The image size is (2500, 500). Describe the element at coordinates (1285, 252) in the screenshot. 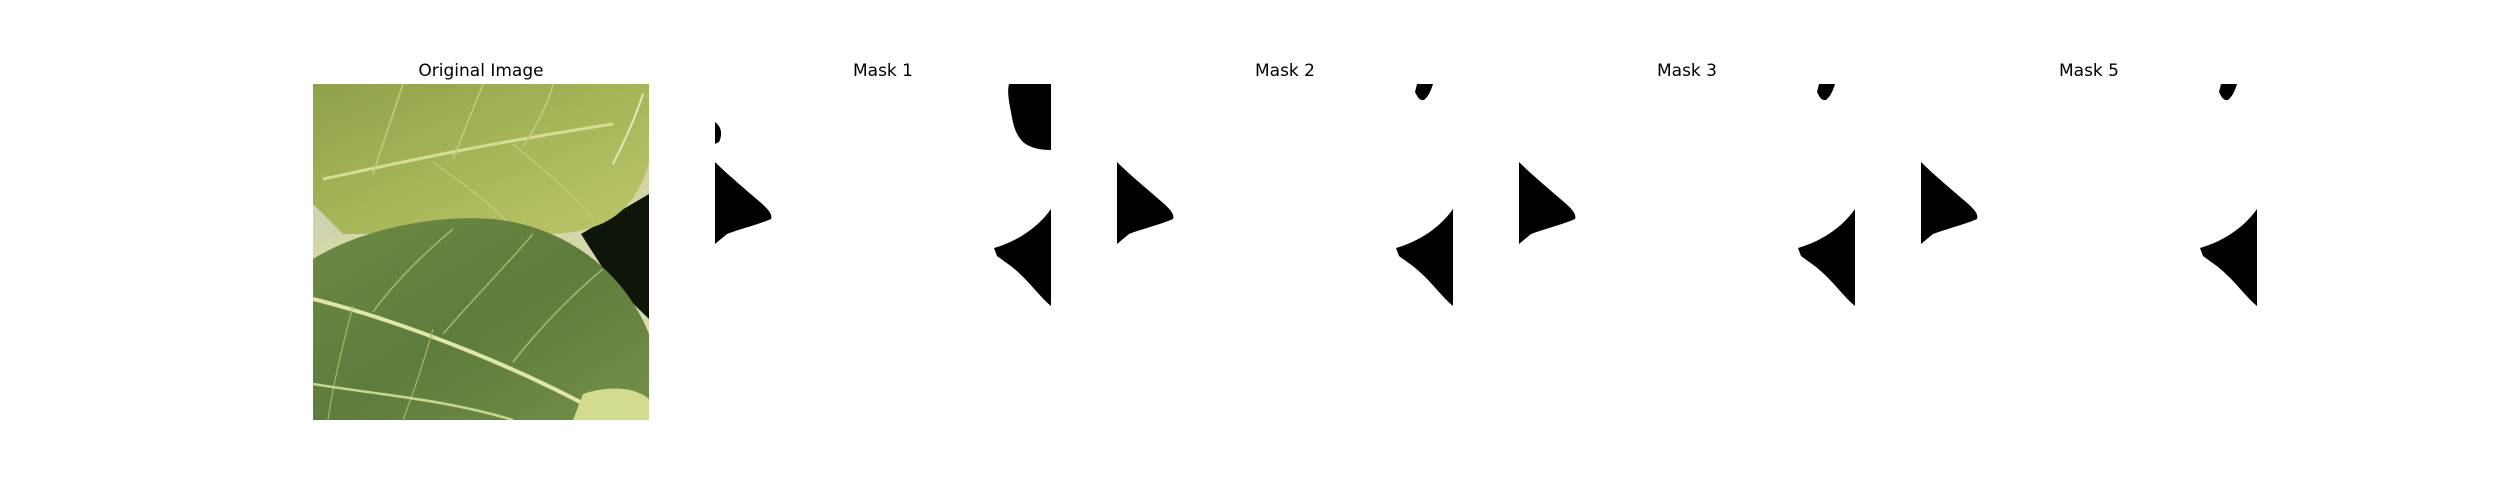

I see `mask-2-image` at that location.